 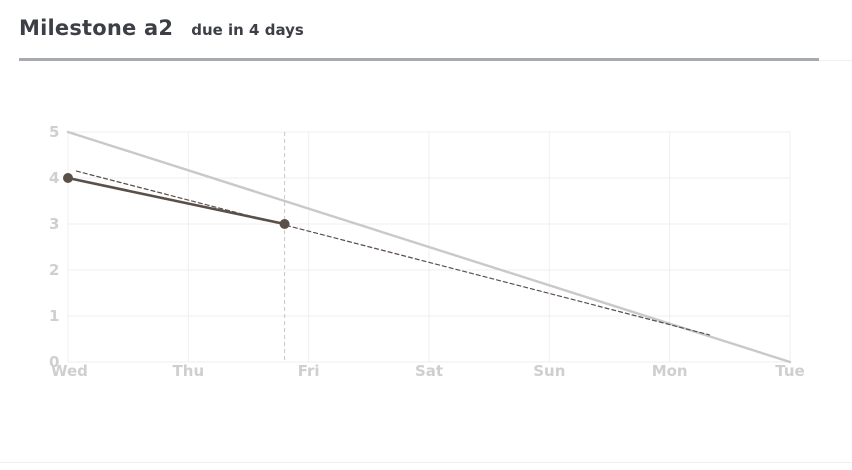 What do you see at coordinates (426, 462) in the screenshot?
I see `footer-divider` at bounding box center [426, 462].